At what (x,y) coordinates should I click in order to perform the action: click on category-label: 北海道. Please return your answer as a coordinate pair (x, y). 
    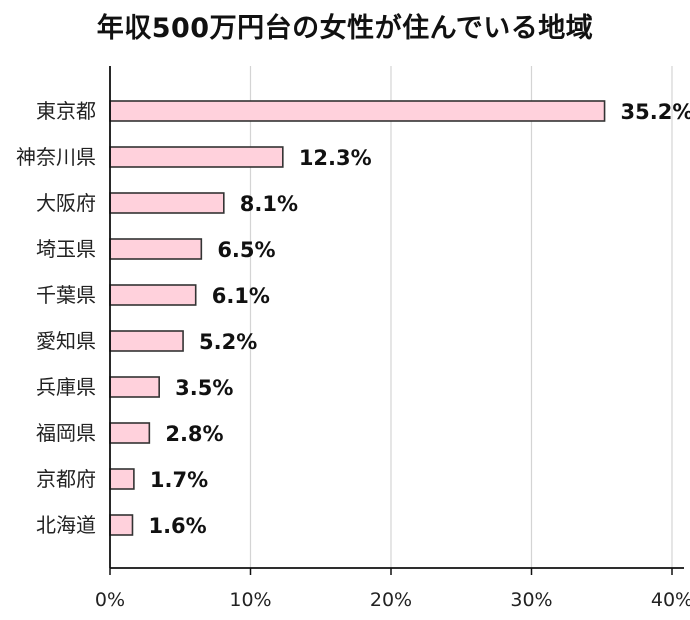
    Looking at the image, I should click on (66, 525).